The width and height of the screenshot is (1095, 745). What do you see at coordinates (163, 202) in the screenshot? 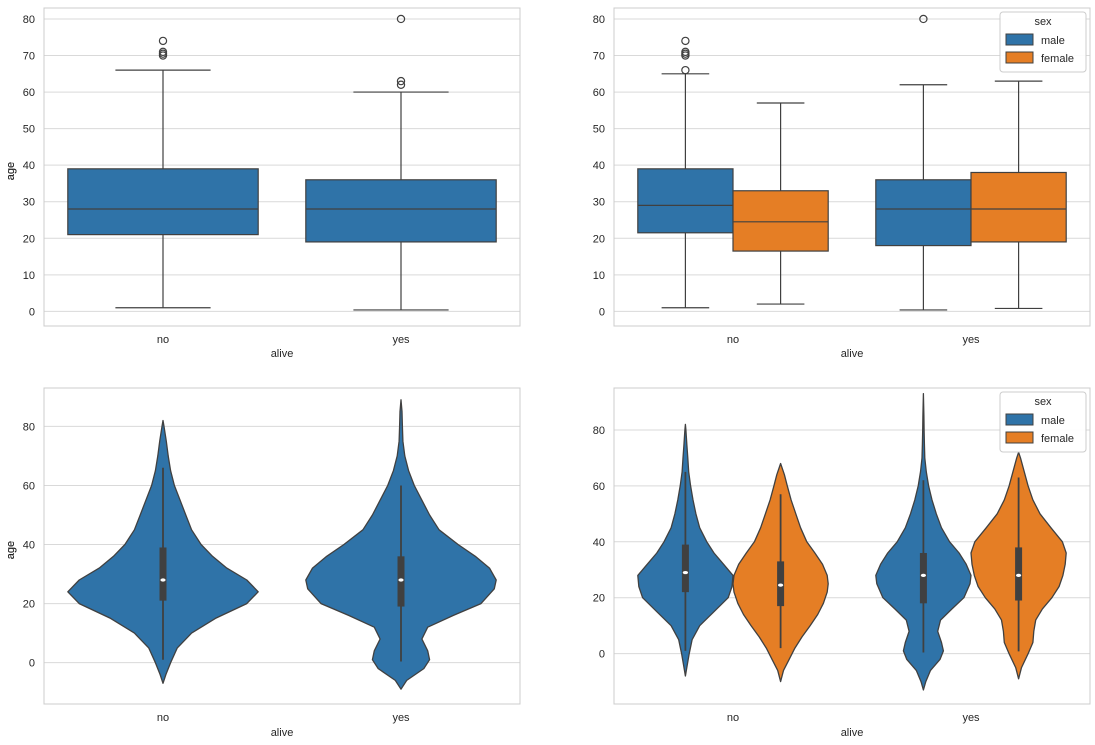
I see `box-no` at bounding box center [163, 202].